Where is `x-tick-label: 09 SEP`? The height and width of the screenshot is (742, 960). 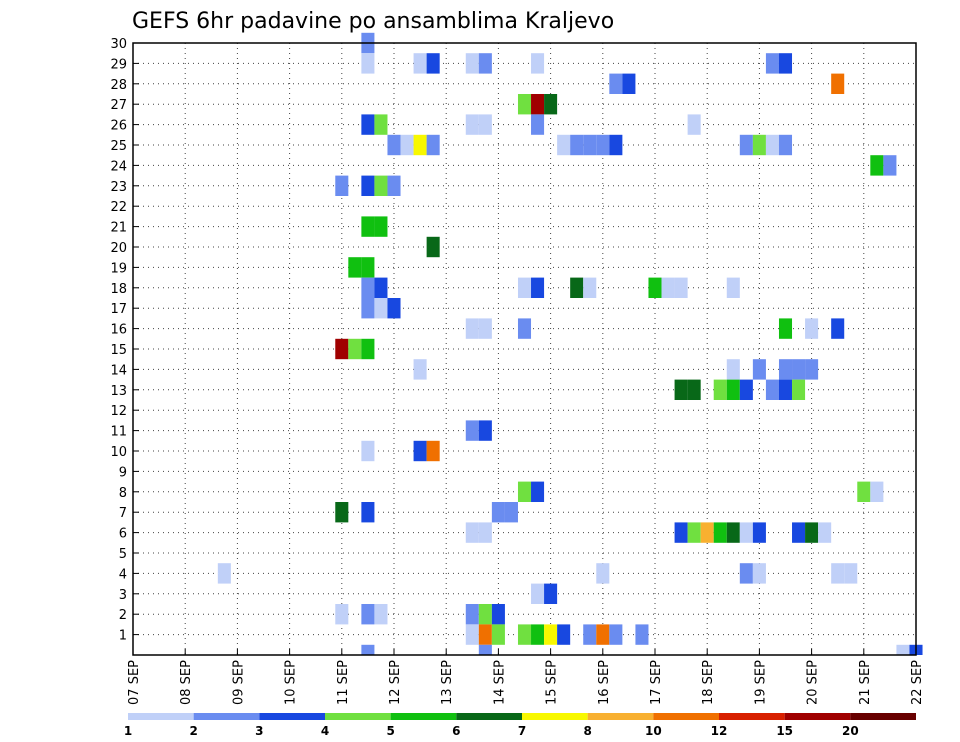
x-tick-label: 09 SEP is located at coordinates (238, 682).